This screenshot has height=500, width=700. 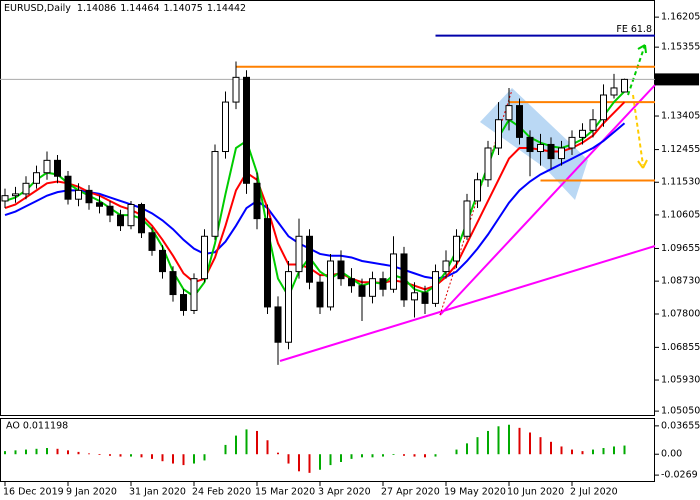 I want to click on ohlc-low: 1.14075, so click(x=183, y=8).